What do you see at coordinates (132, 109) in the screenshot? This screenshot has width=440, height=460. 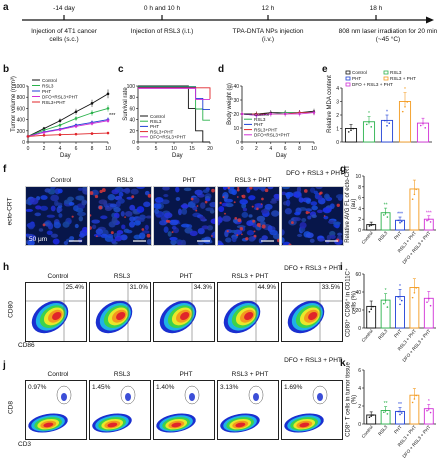 I see `fig-c-ytick-label: 60` at bounding box center [132, 109].